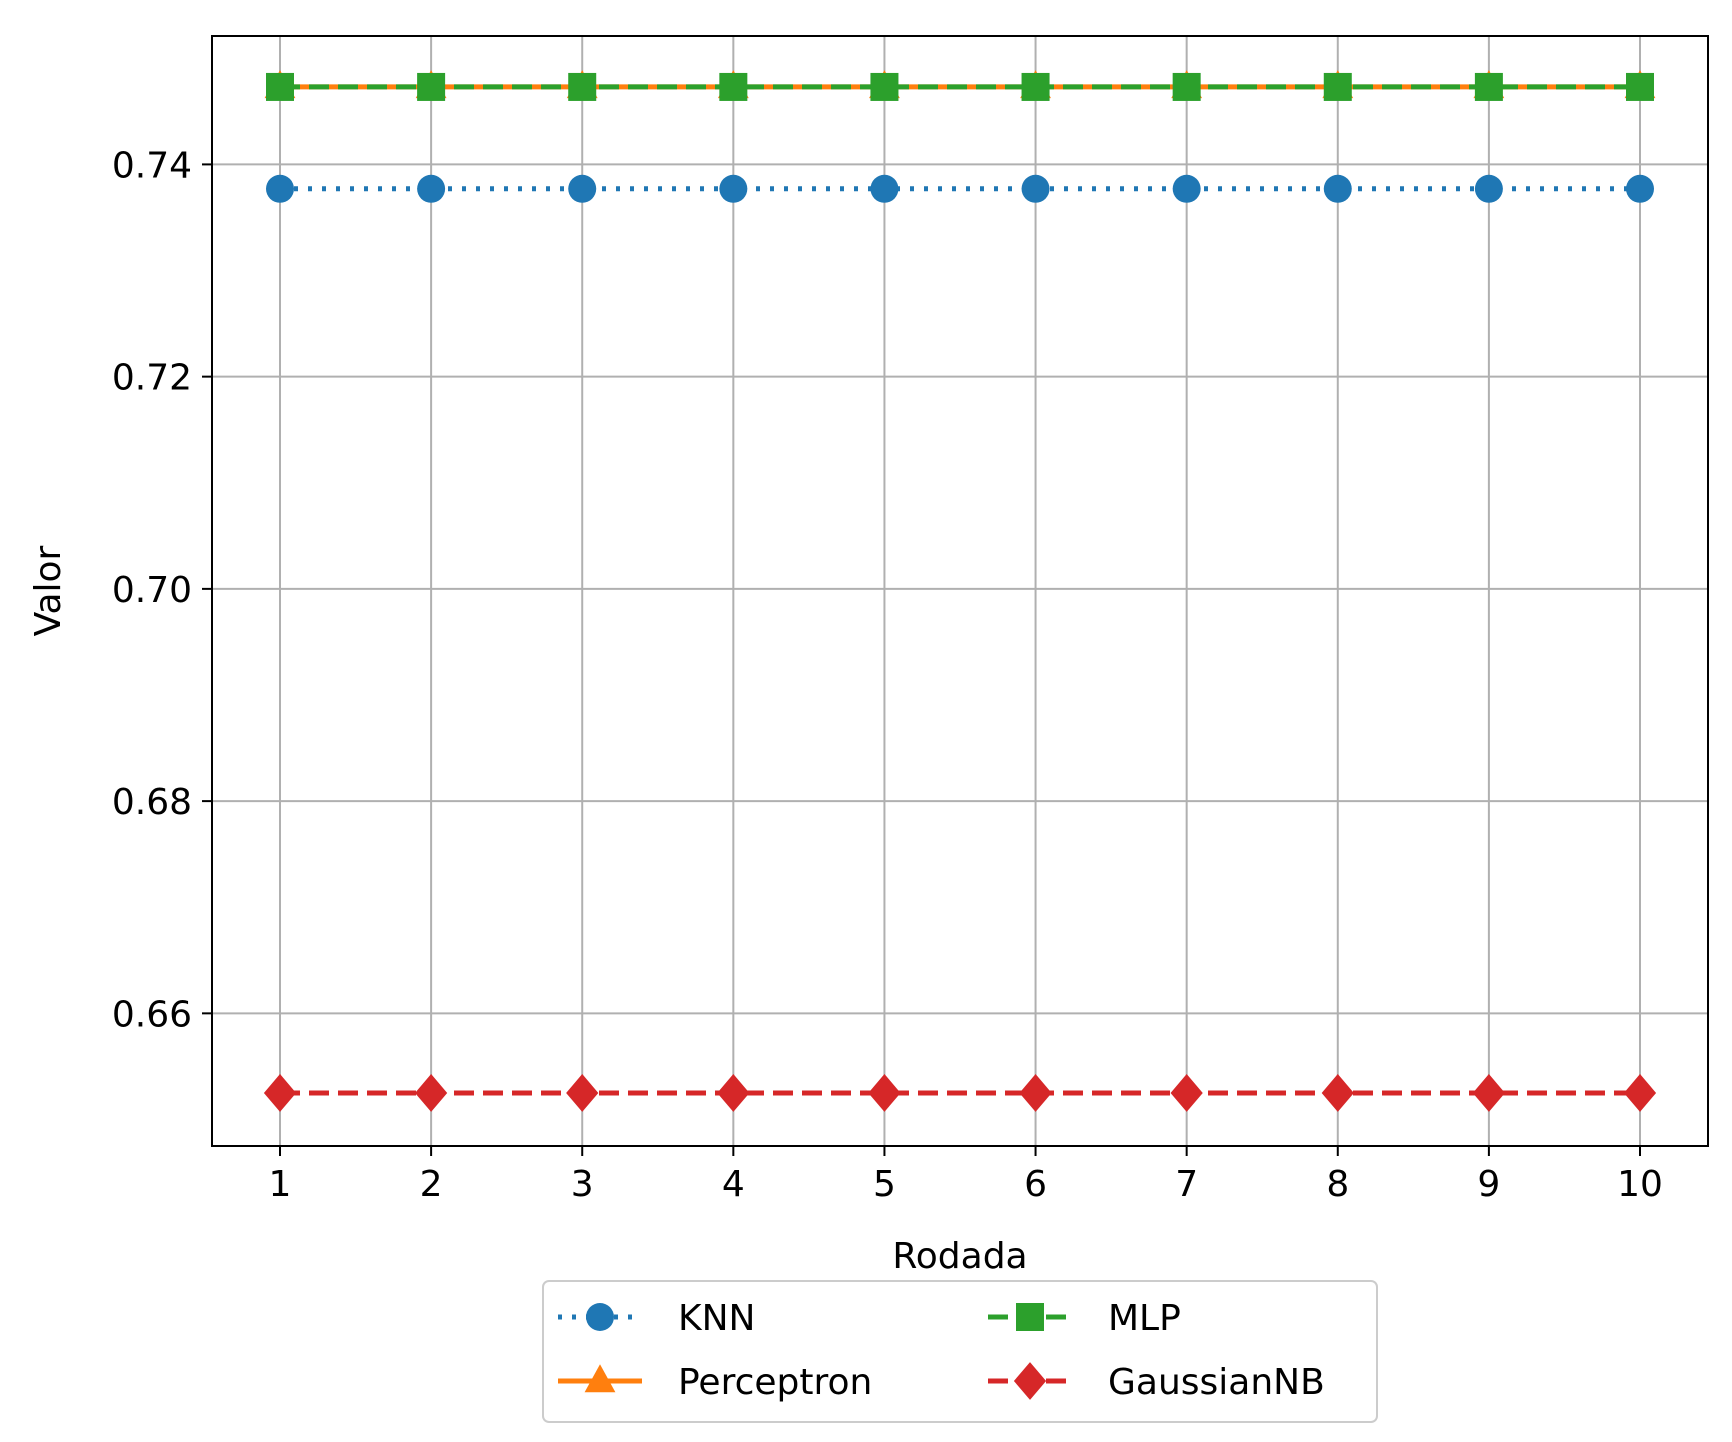  I want to click on legend-label: KNN, so click(716, 1318).